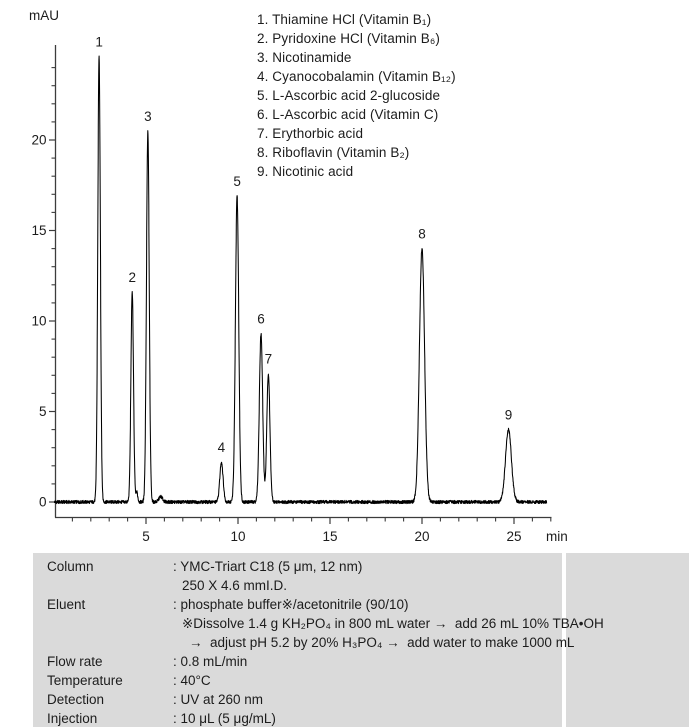  What do you see at coordinates (431, 718) in the screenshot?
I see `condition-value: : 10 μL (5 μg/mL)` at bounding box center [431, 718].